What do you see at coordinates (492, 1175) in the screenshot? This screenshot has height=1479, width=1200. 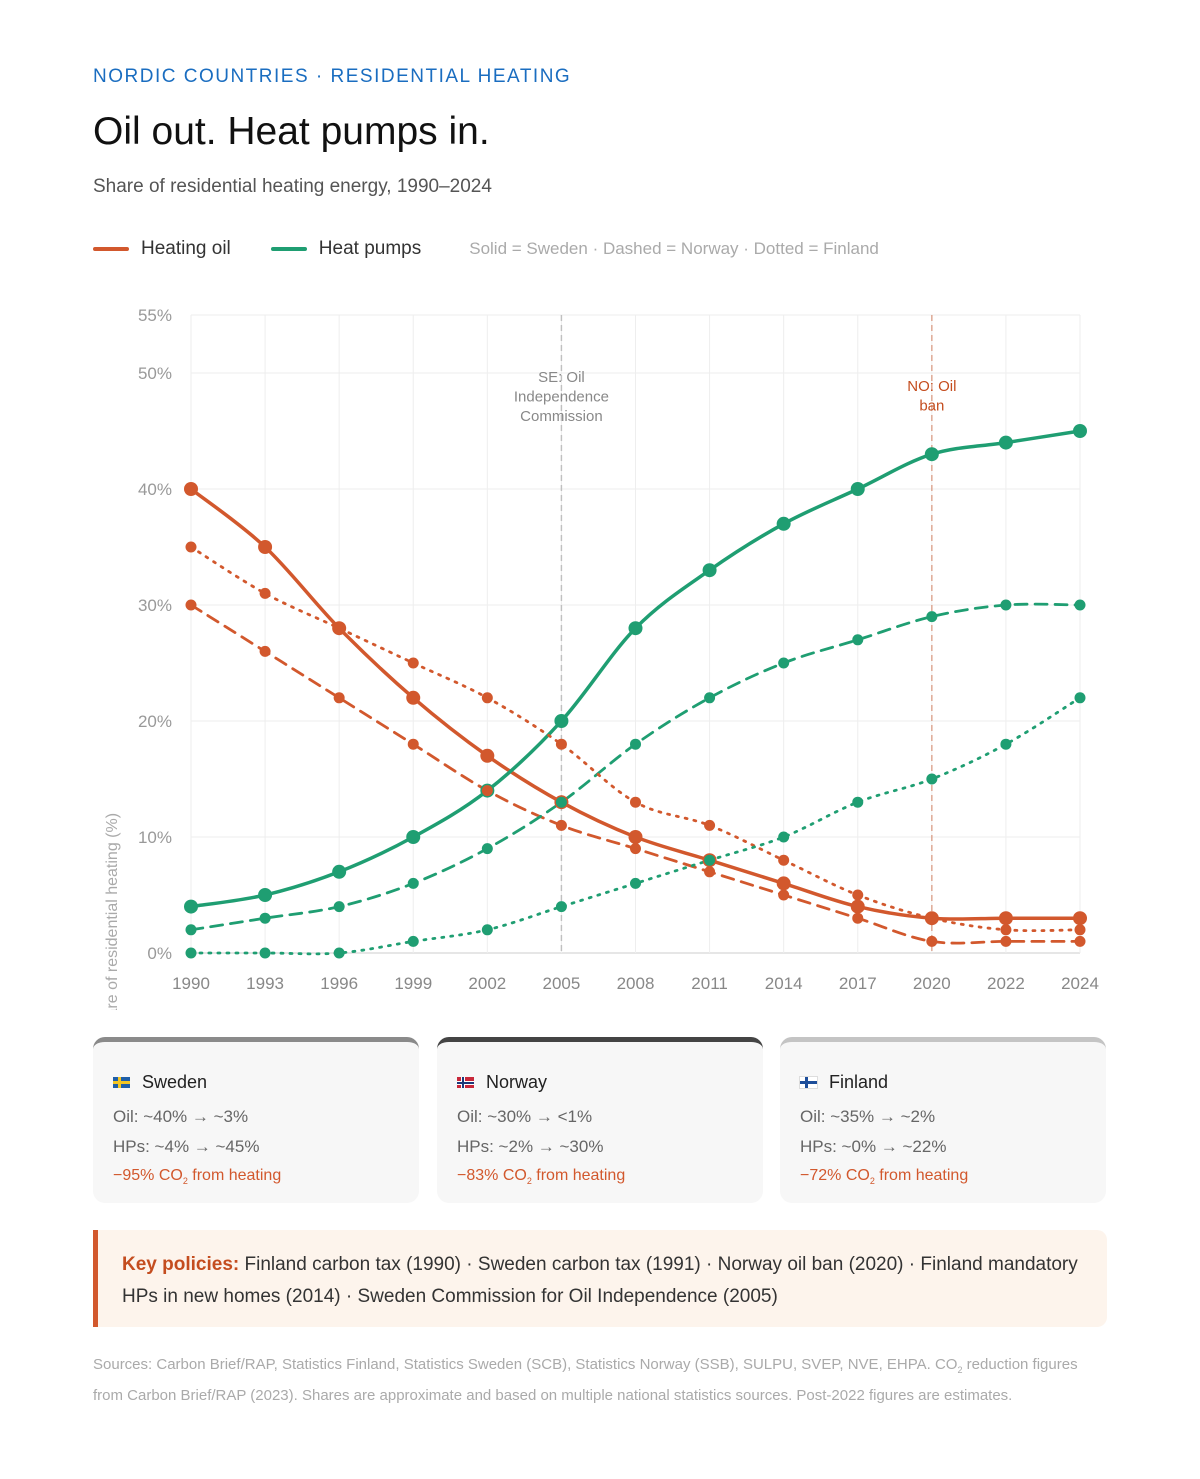 I see `co2-value: −83% CO` at bounding box center [492, 1175].